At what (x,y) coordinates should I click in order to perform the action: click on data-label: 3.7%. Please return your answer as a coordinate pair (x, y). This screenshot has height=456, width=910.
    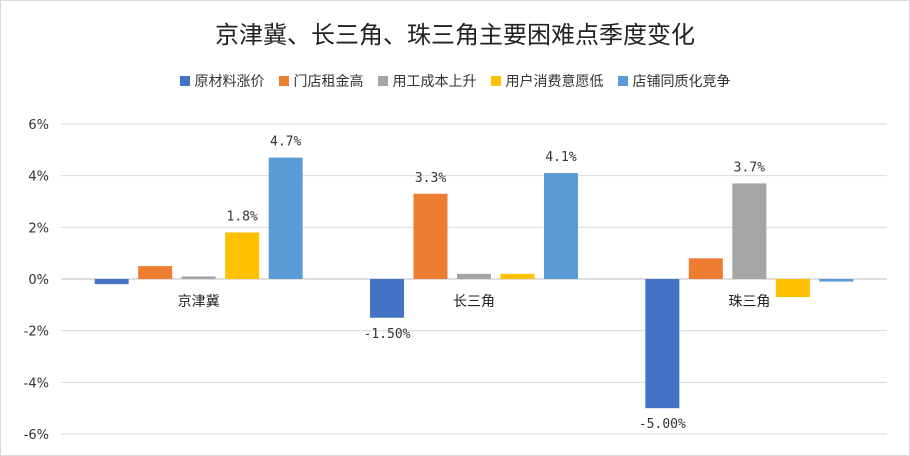
    Looking at the image, I should click on (749, 167).